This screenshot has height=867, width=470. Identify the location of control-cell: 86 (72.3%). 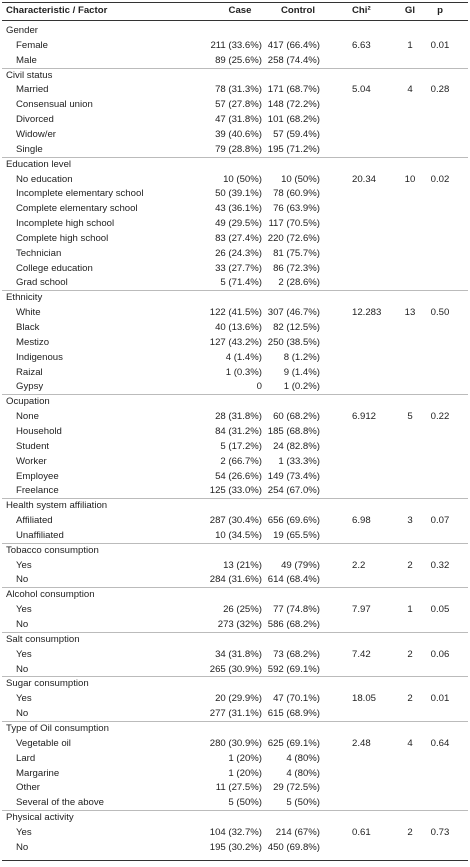
(296, 268).